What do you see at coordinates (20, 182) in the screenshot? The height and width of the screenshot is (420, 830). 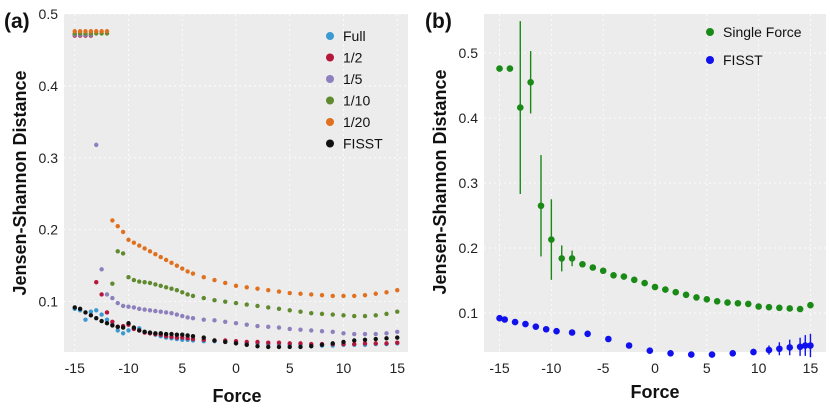 I see `panel-a-y-axis-title: Jensen-Shannon Distance` at bounding box center [20, 182].